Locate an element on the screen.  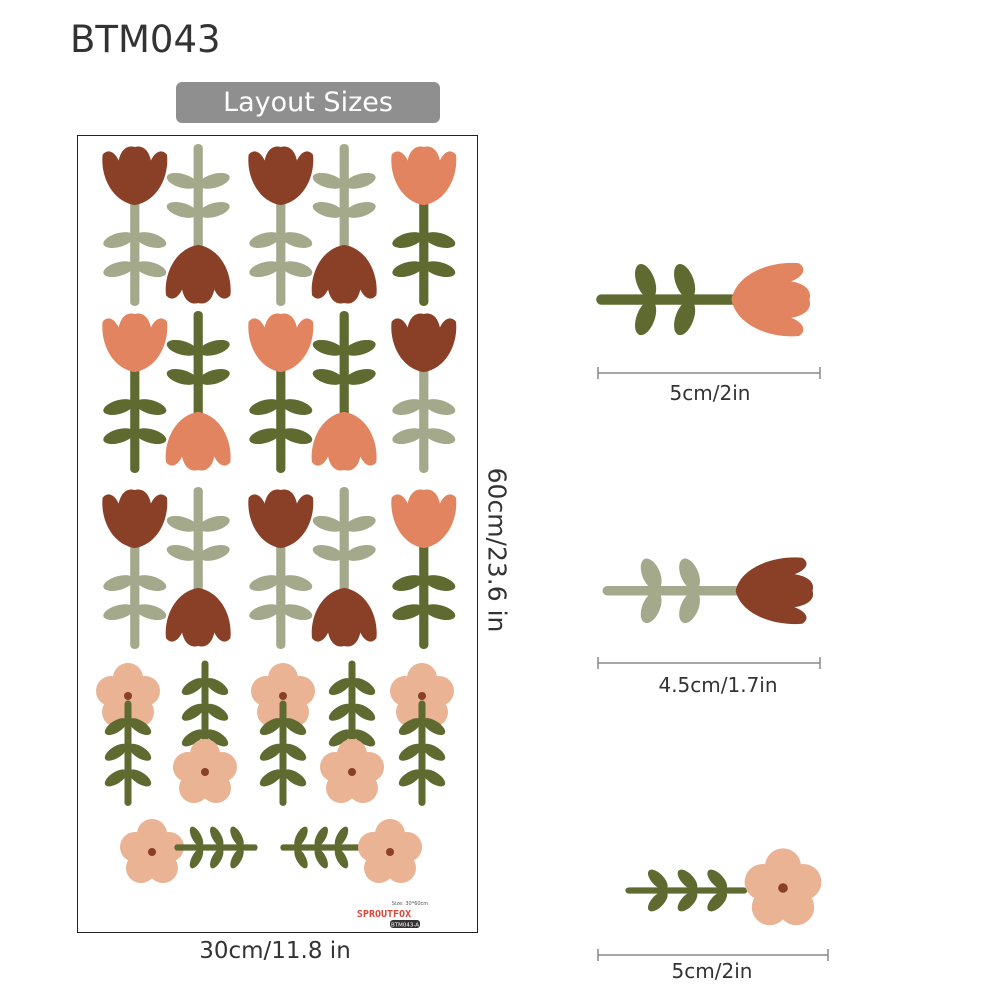
svg-text: BTM043-A is located at coordinates (405, 926).